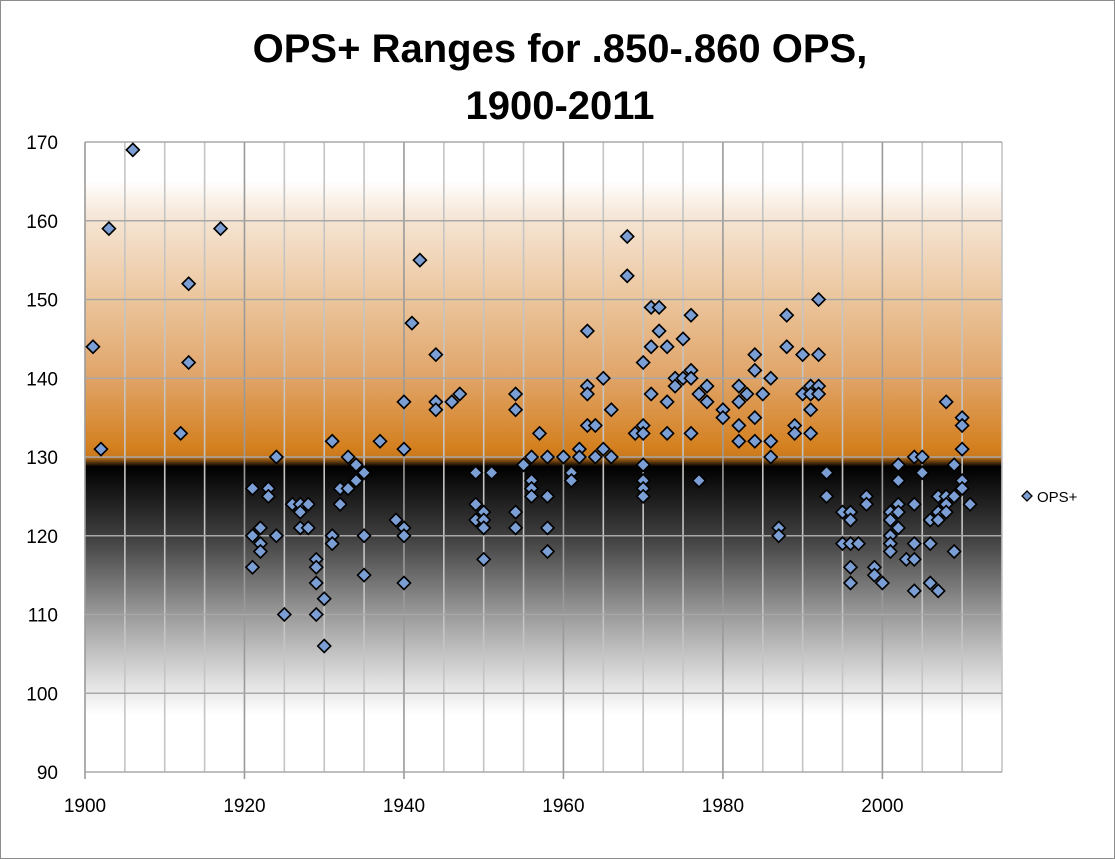 The height and width of the screenshot is (859, 1115). I want to click on x-tick-label: 1940, so click(404, 806).